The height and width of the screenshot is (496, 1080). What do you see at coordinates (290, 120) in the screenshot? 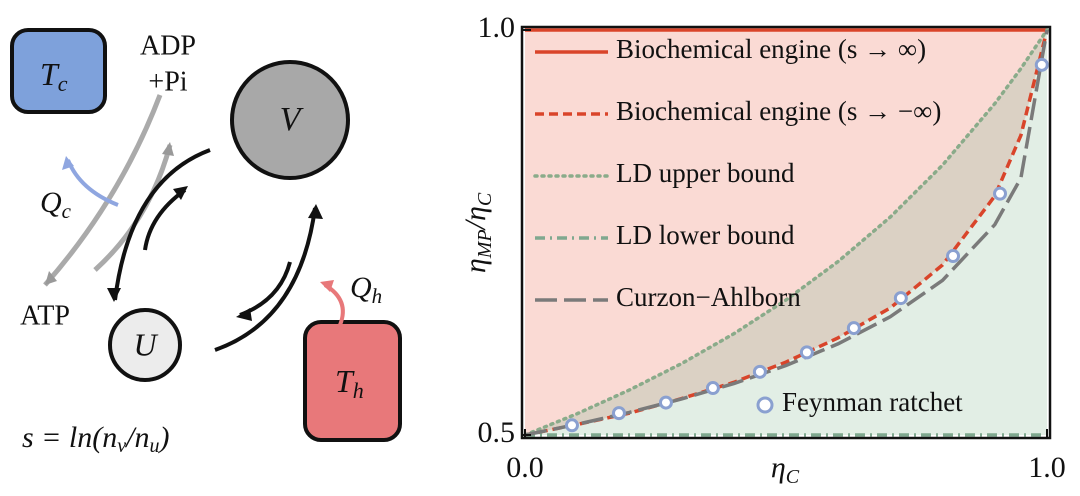
I see `state-v` at bounding box center [290, 120].